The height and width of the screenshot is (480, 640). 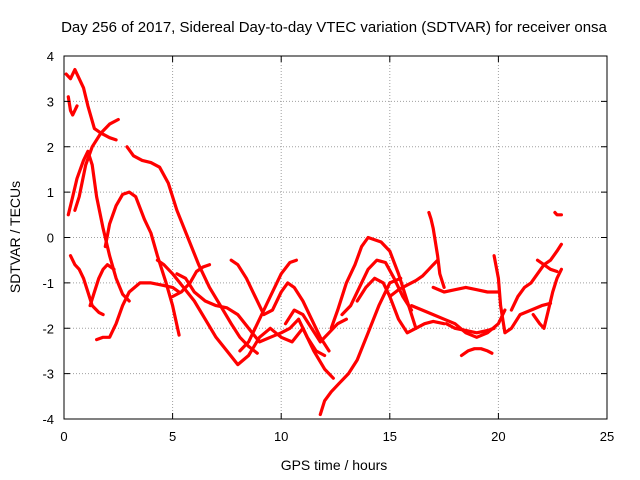 I want to click on y-axis-label: SDTVAR / TECUs, so click(x=15, y=237).